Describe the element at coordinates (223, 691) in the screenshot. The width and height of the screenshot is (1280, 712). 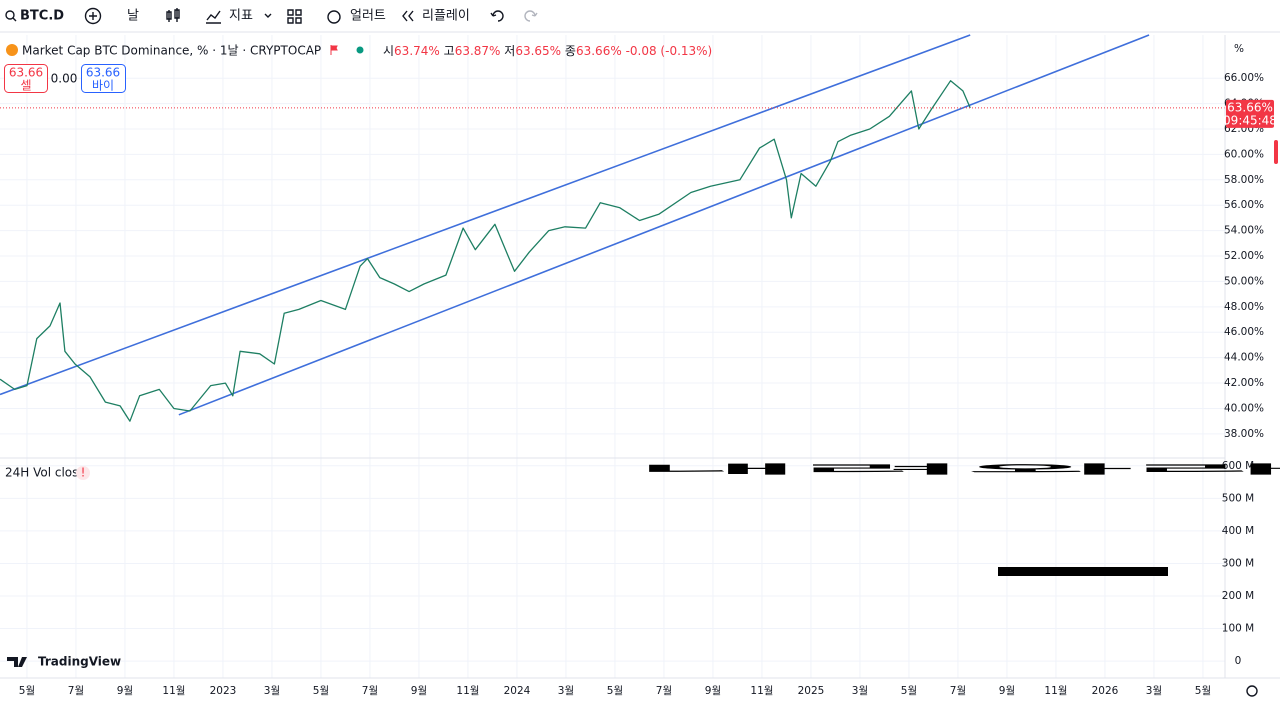
I see `x-tick-label: 2023` at that location.